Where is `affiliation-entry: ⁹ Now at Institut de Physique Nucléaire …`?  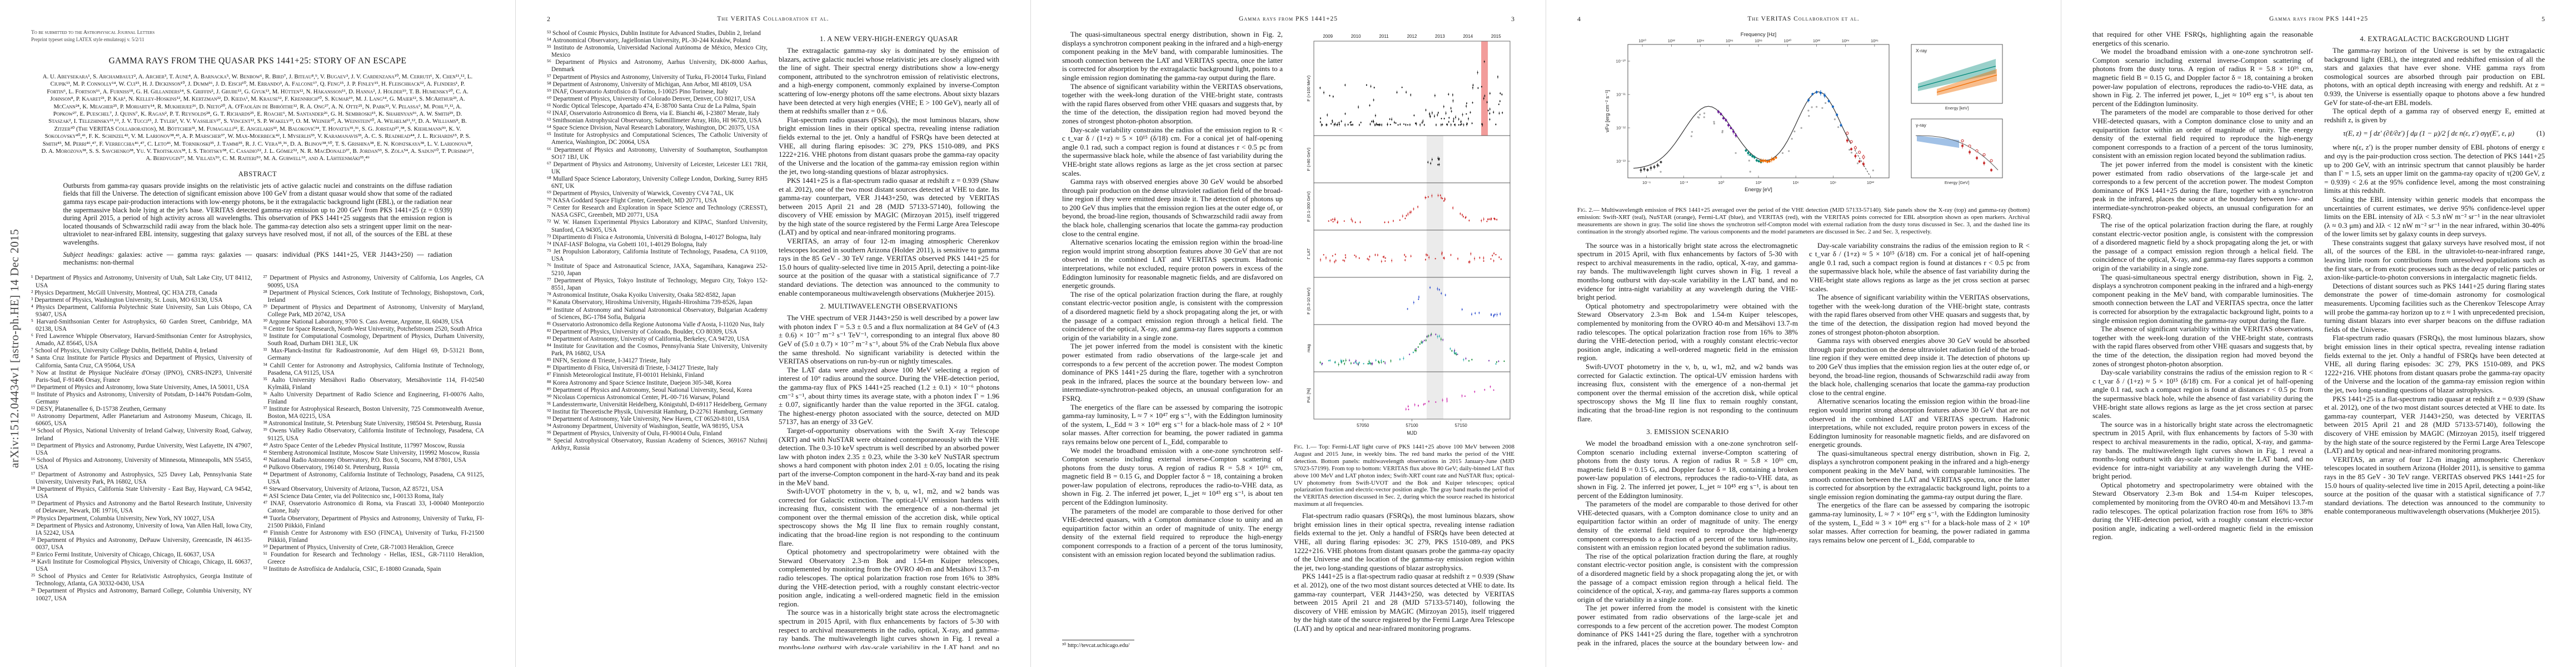
affiliation-entry: ⁹ Now at Institut de Physique Nucléaire … is located at coordinates (141, 376).